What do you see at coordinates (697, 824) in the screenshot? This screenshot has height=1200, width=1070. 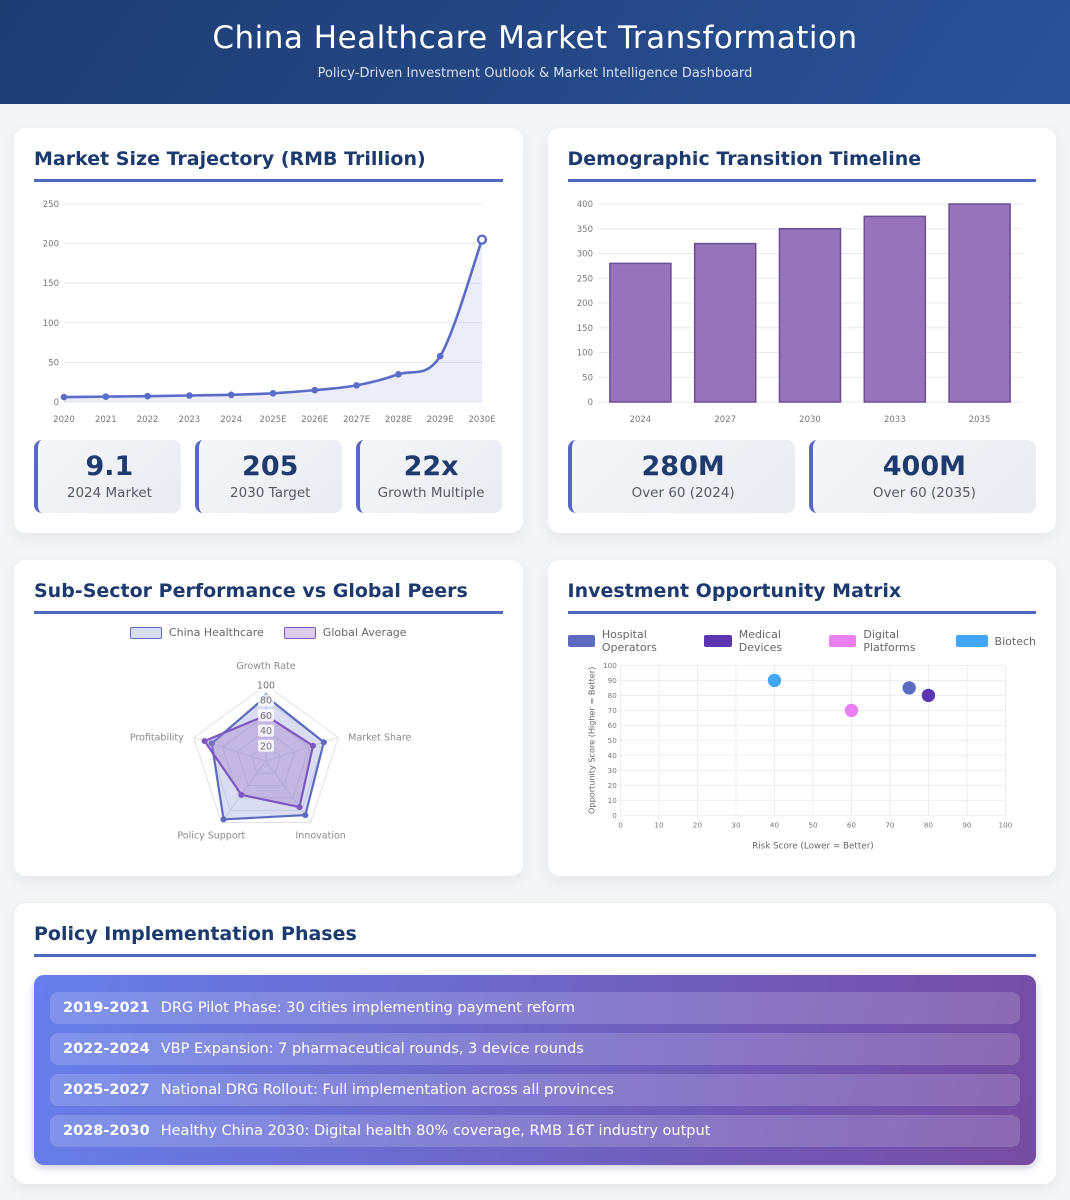 I see `x-tick-label: 20` at bounding box center [697, 824].